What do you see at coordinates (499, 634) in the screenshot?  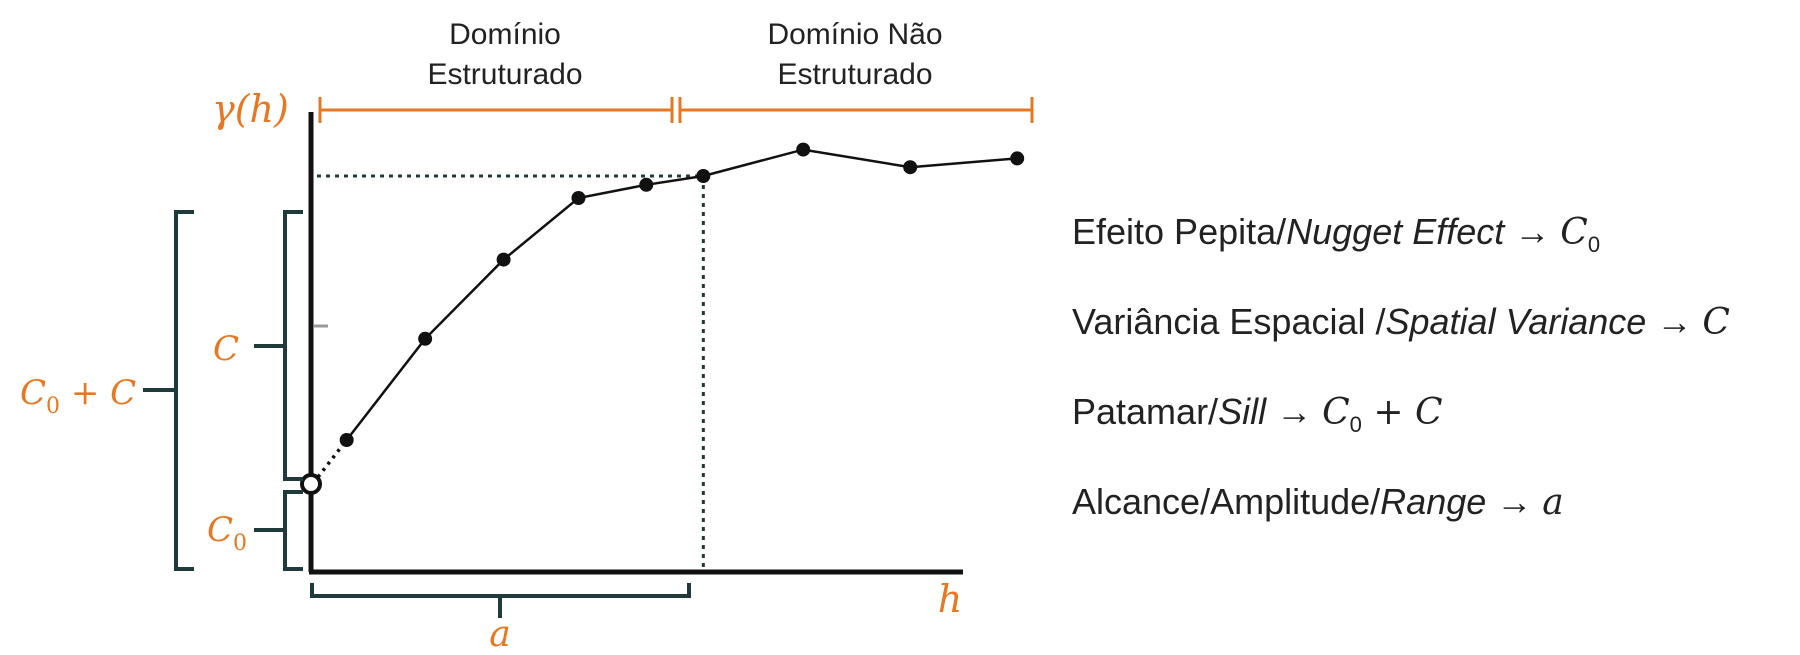 I see `a-label: a` at bounding box center [499, 634].